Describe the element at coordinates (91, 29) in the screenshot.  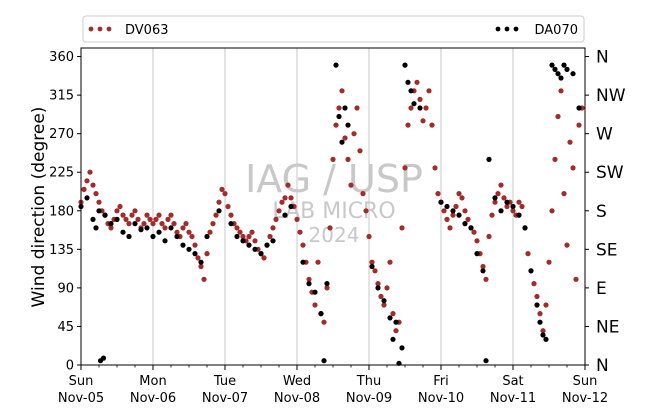
I see `legend-marker` at that location.